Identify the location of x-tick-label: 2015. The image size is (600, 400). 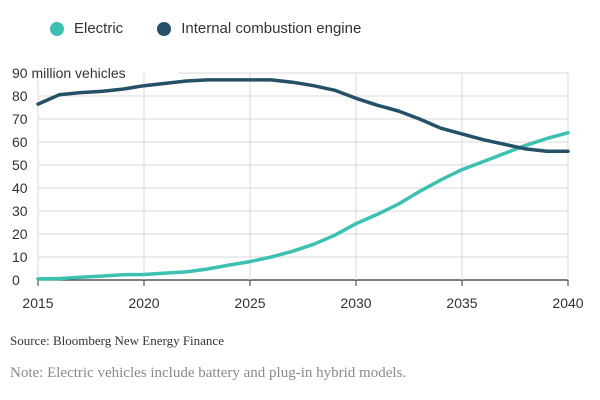
(37, 303).